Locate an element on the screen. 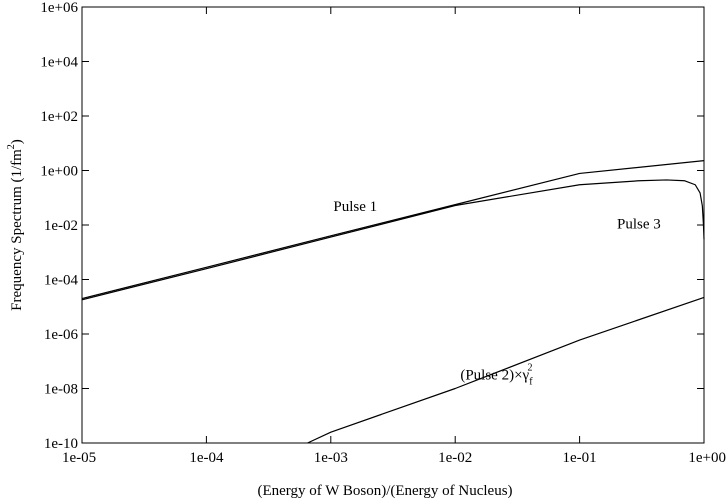  y-tick-label: 1e-02 is located at coordinates (61, 226).